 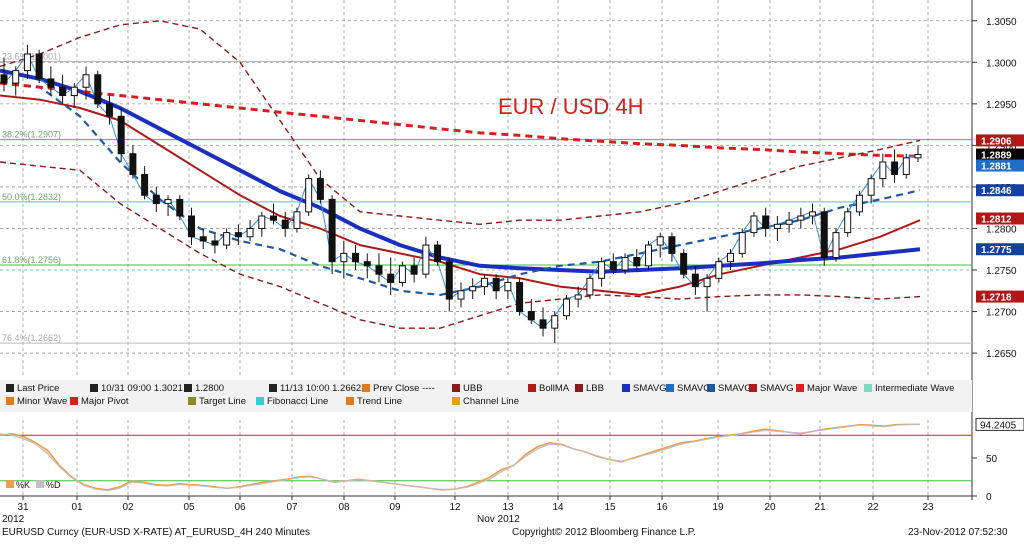 I want to click on x-tick-label: 21, so click(x=820, y=507).